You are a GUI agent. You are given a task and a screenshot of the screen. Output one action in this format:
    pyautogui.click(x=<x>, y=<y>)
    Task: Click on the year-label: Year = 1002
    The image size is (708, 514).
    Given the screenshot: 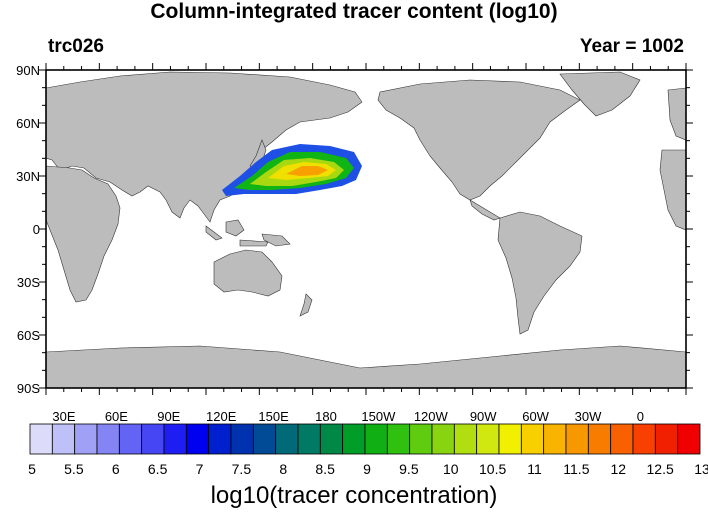 What is the action you would take?
    pyautogui.click(x=631, y=46)
    